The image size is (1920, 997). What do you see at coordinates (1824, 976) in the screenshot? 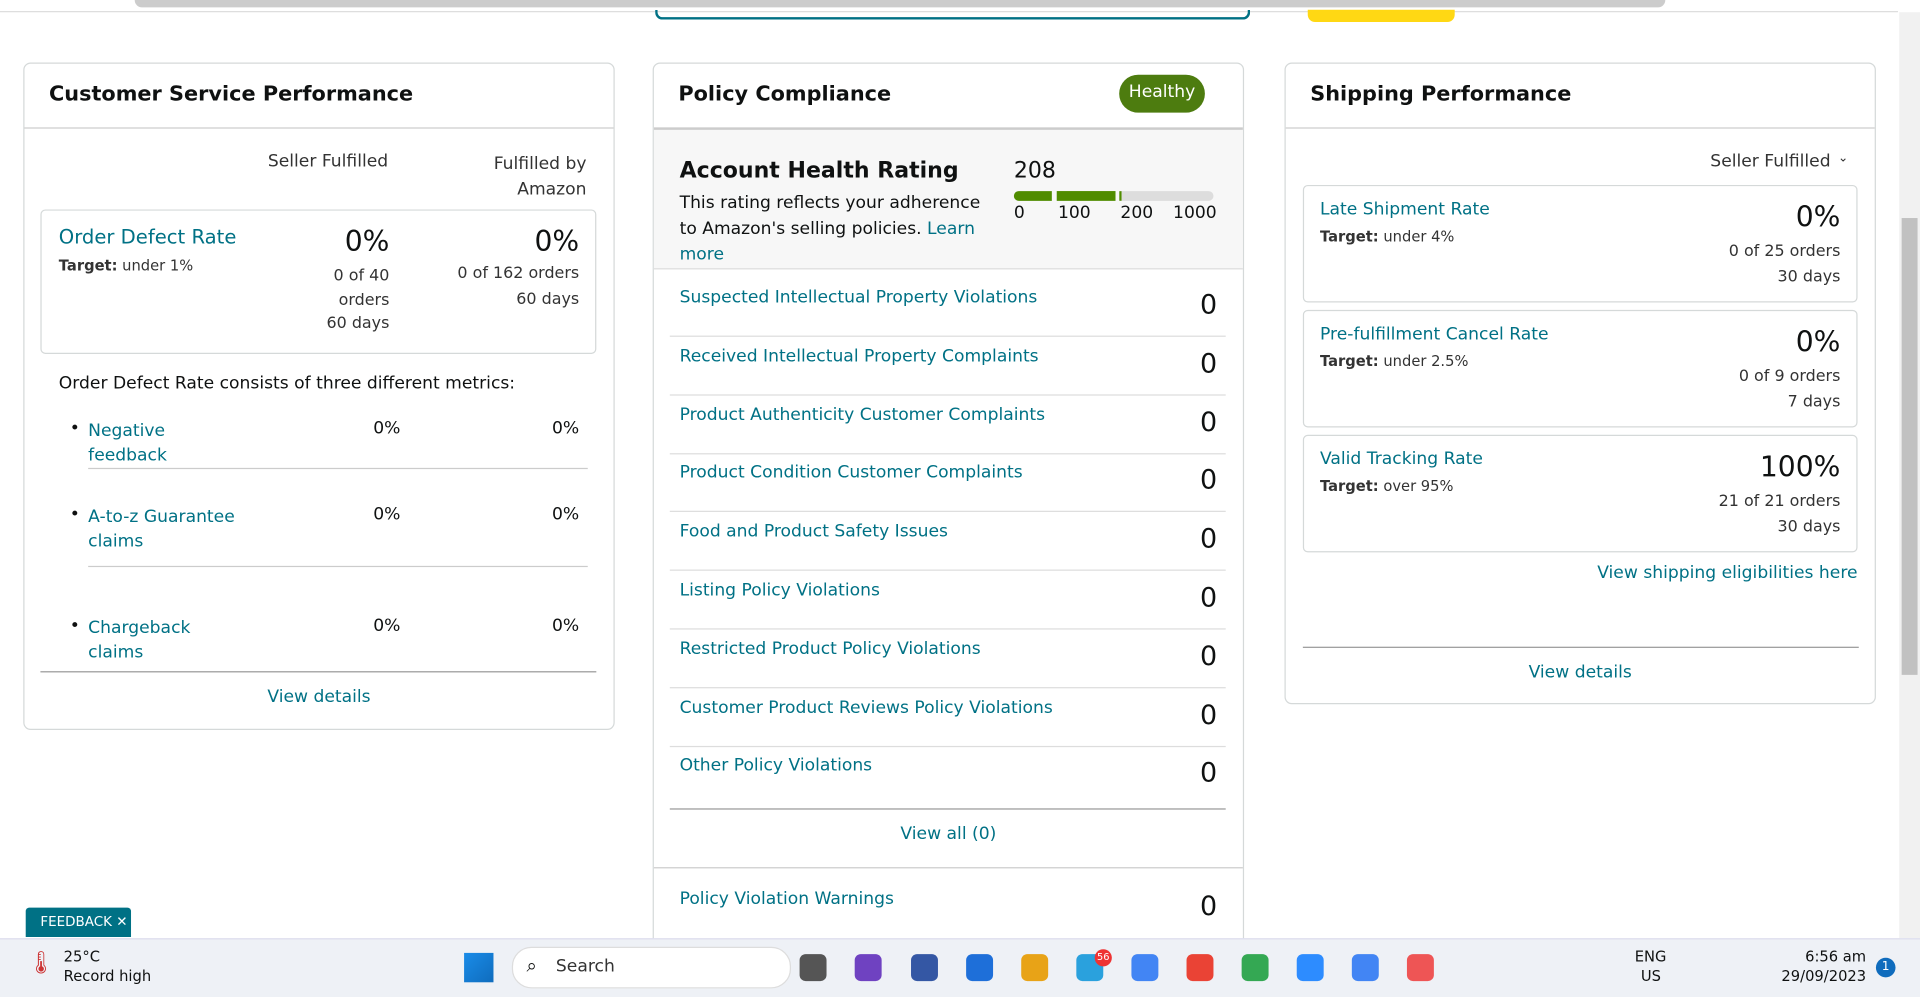
I see `clock-date: 29/09/2023` at bounding box center [1824, 976].